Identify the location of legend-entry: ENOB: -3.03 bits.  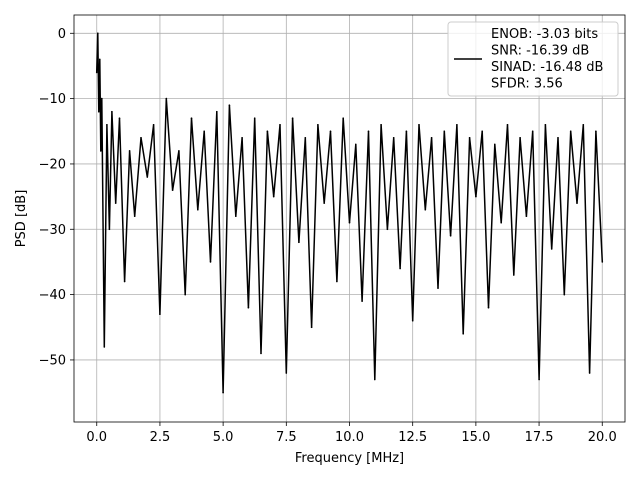
(544, 34).